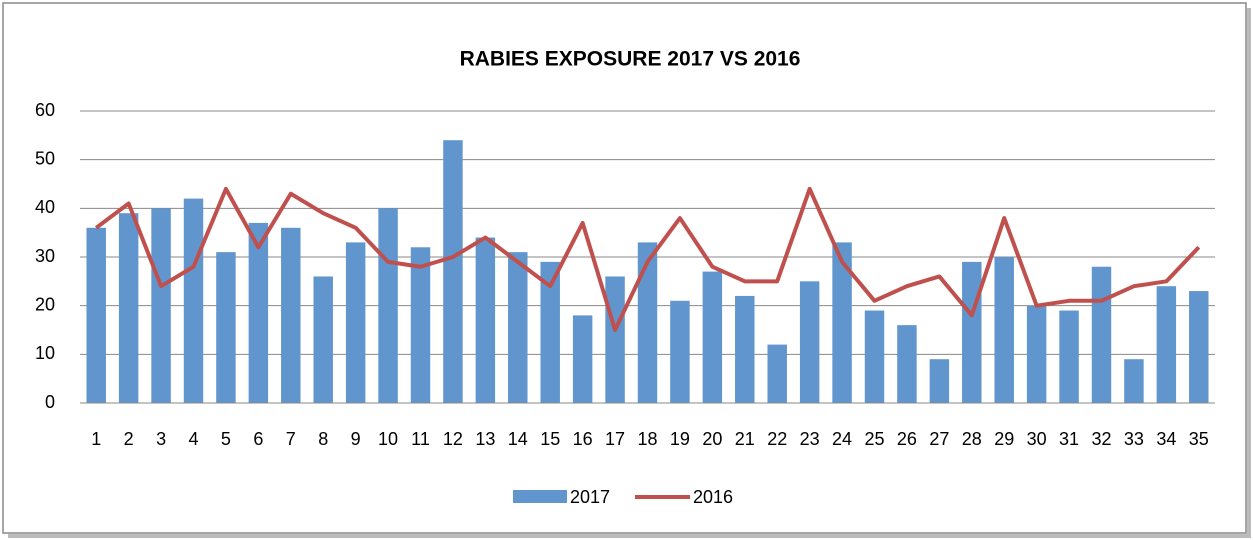  What do you see at coordinates (680, 439) in the screenshot?
I see `x-tick-label: 19` at bounding box center [680, 439].